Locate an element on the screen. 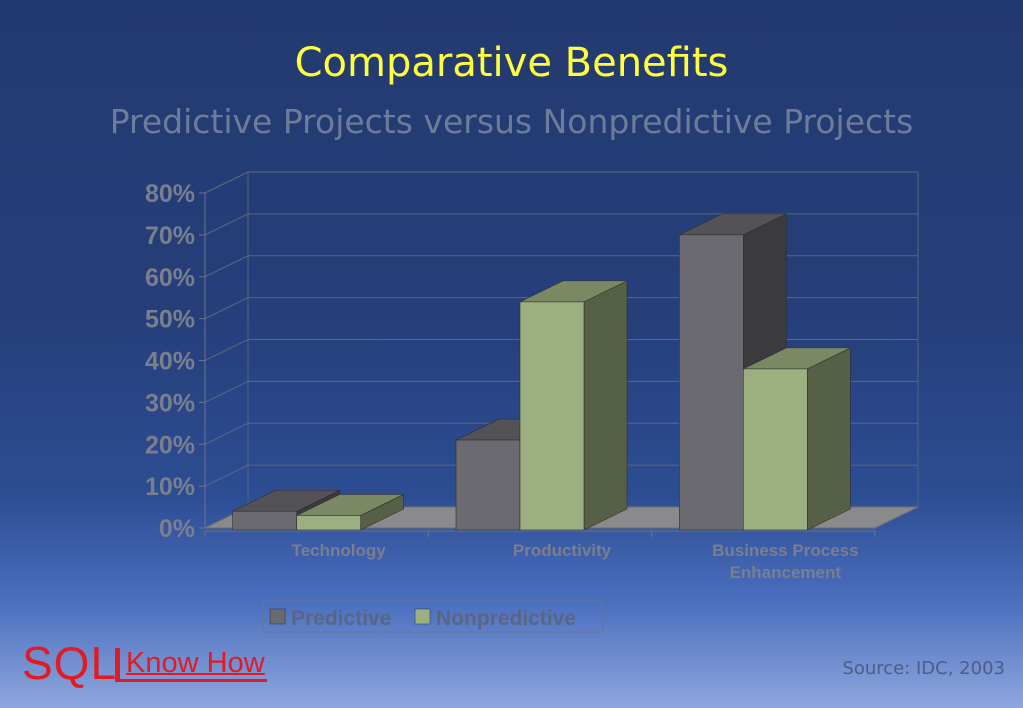 The width and height of the screenshot is (1023, 708). y-tick-label: 60% is located at coordinates (170, 278).